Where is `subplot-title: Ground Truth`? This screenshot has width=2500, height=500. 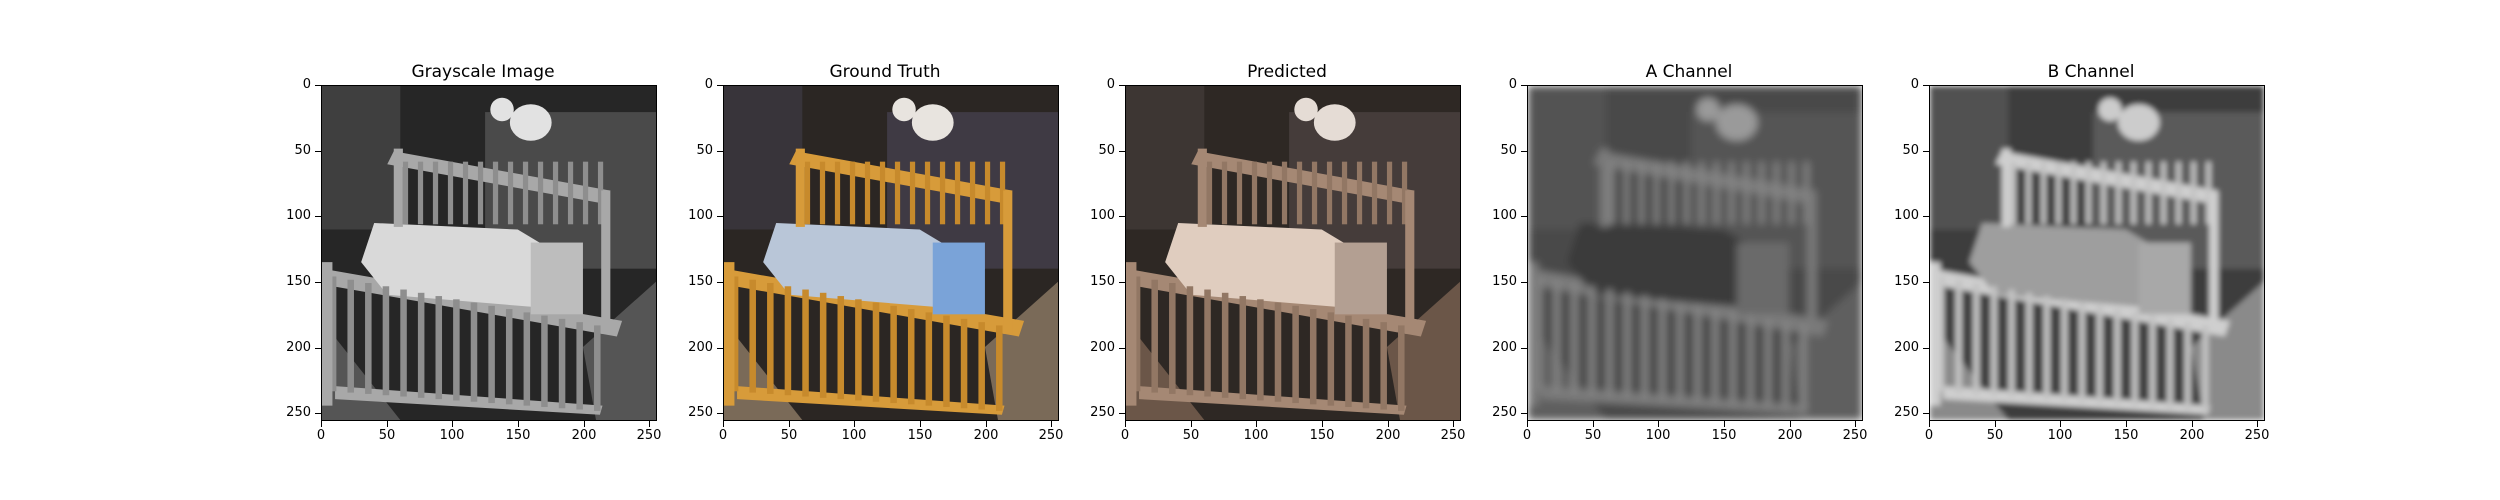
subplot-title: Ground Truth is located at coordinates (885, 72).